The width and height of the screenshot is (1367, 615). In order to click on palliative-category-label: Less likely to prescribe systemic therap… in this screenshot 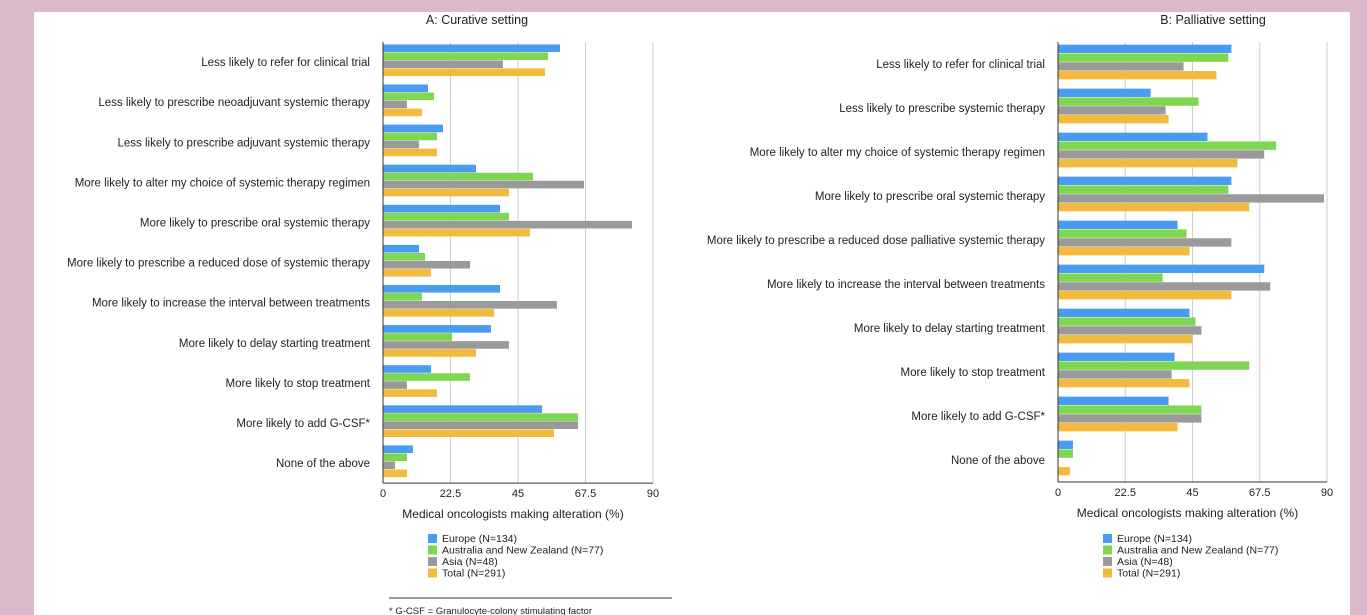, I will do `click(942, 109)`.